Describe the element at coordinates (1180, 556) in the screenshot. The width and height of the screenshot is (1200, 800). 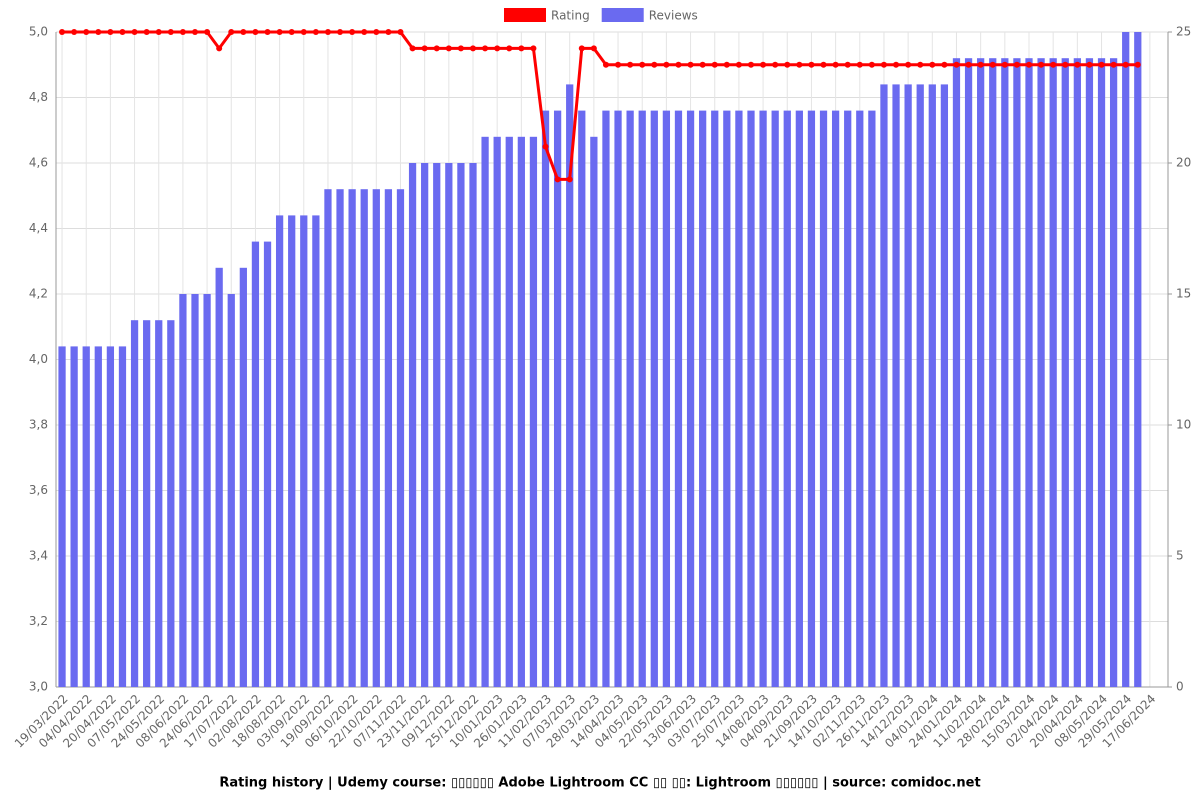
I see `y2-tick-label: 5` at that location.